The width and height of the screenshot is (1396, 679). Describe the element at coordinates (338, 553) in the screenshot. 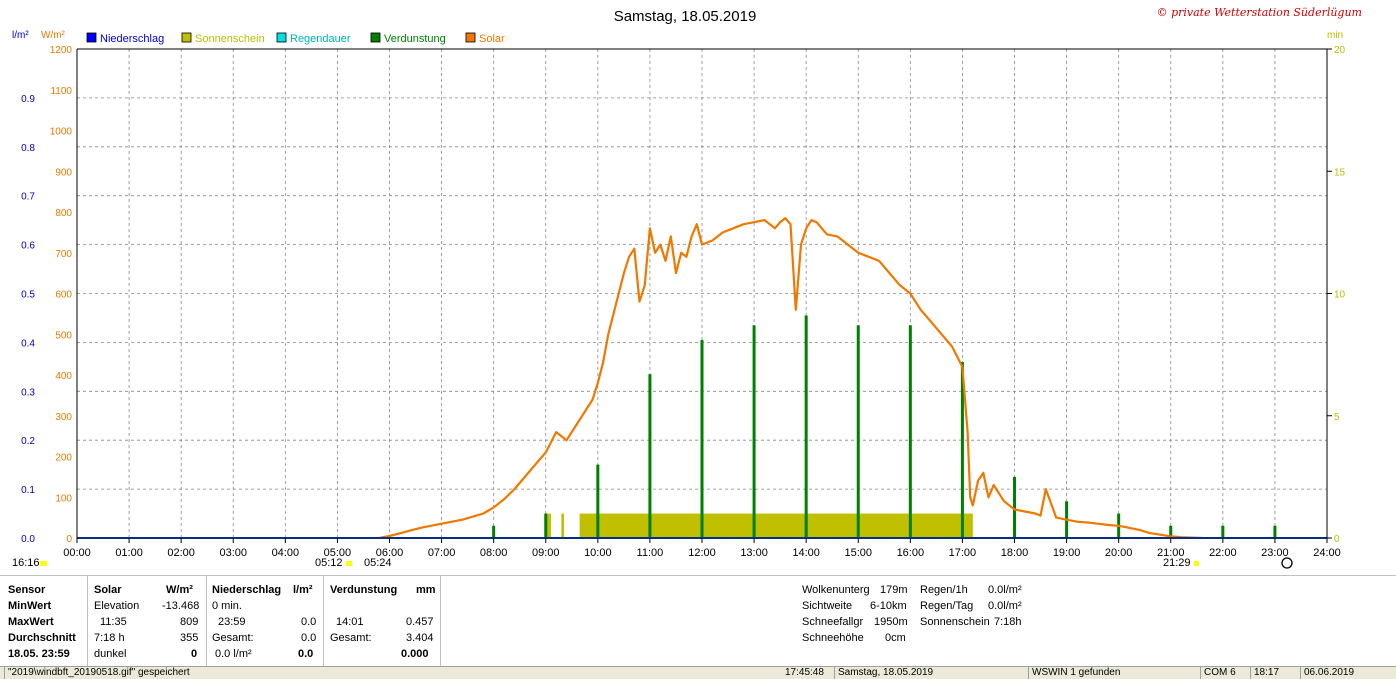

I see `x-tick-5: 05:00` at that location.